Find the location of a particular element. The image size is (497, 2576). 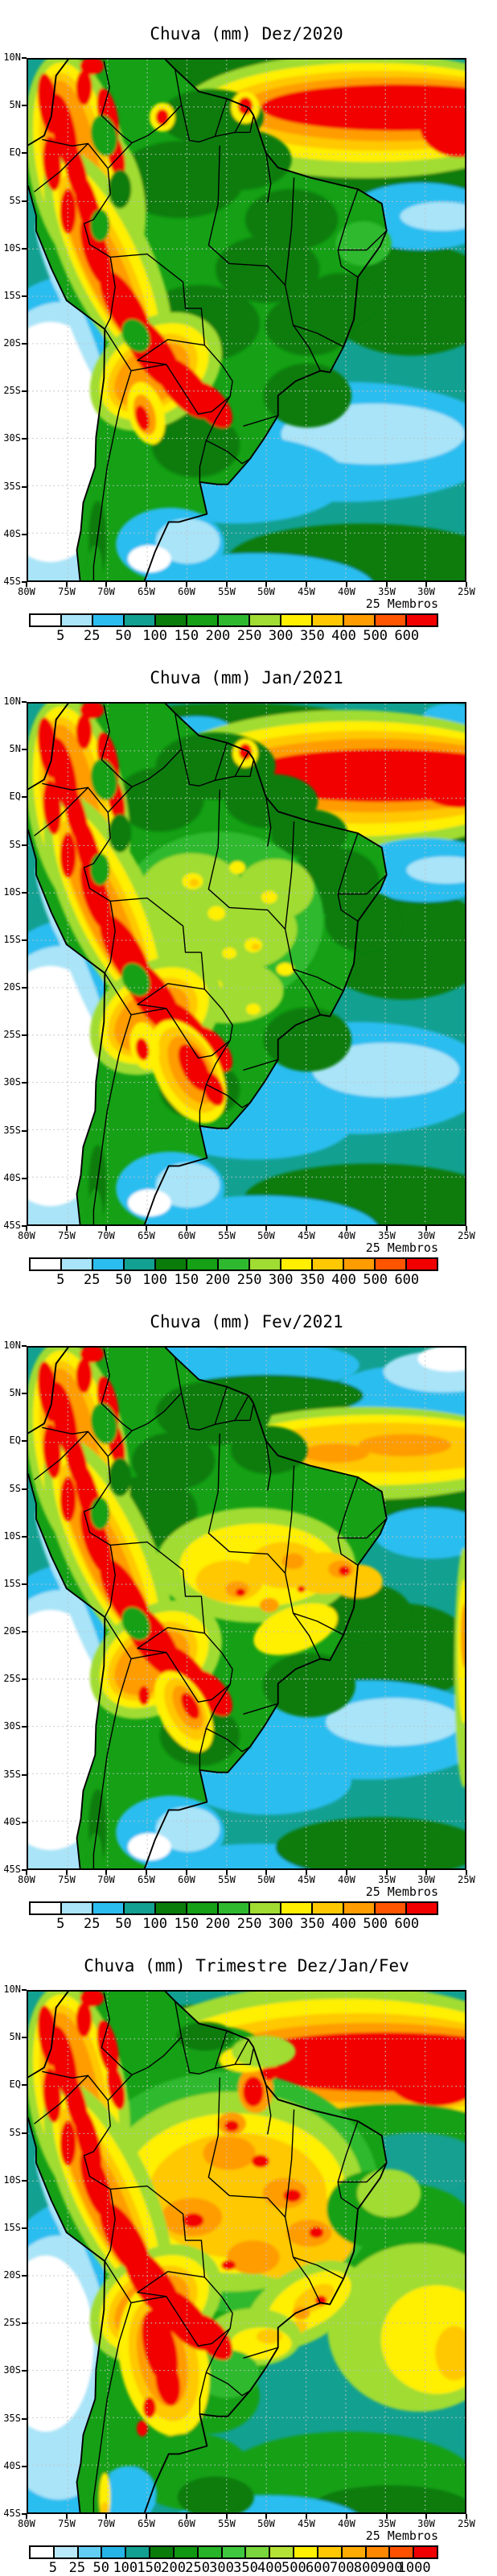

country-borders is located at coordinates (211, 320).